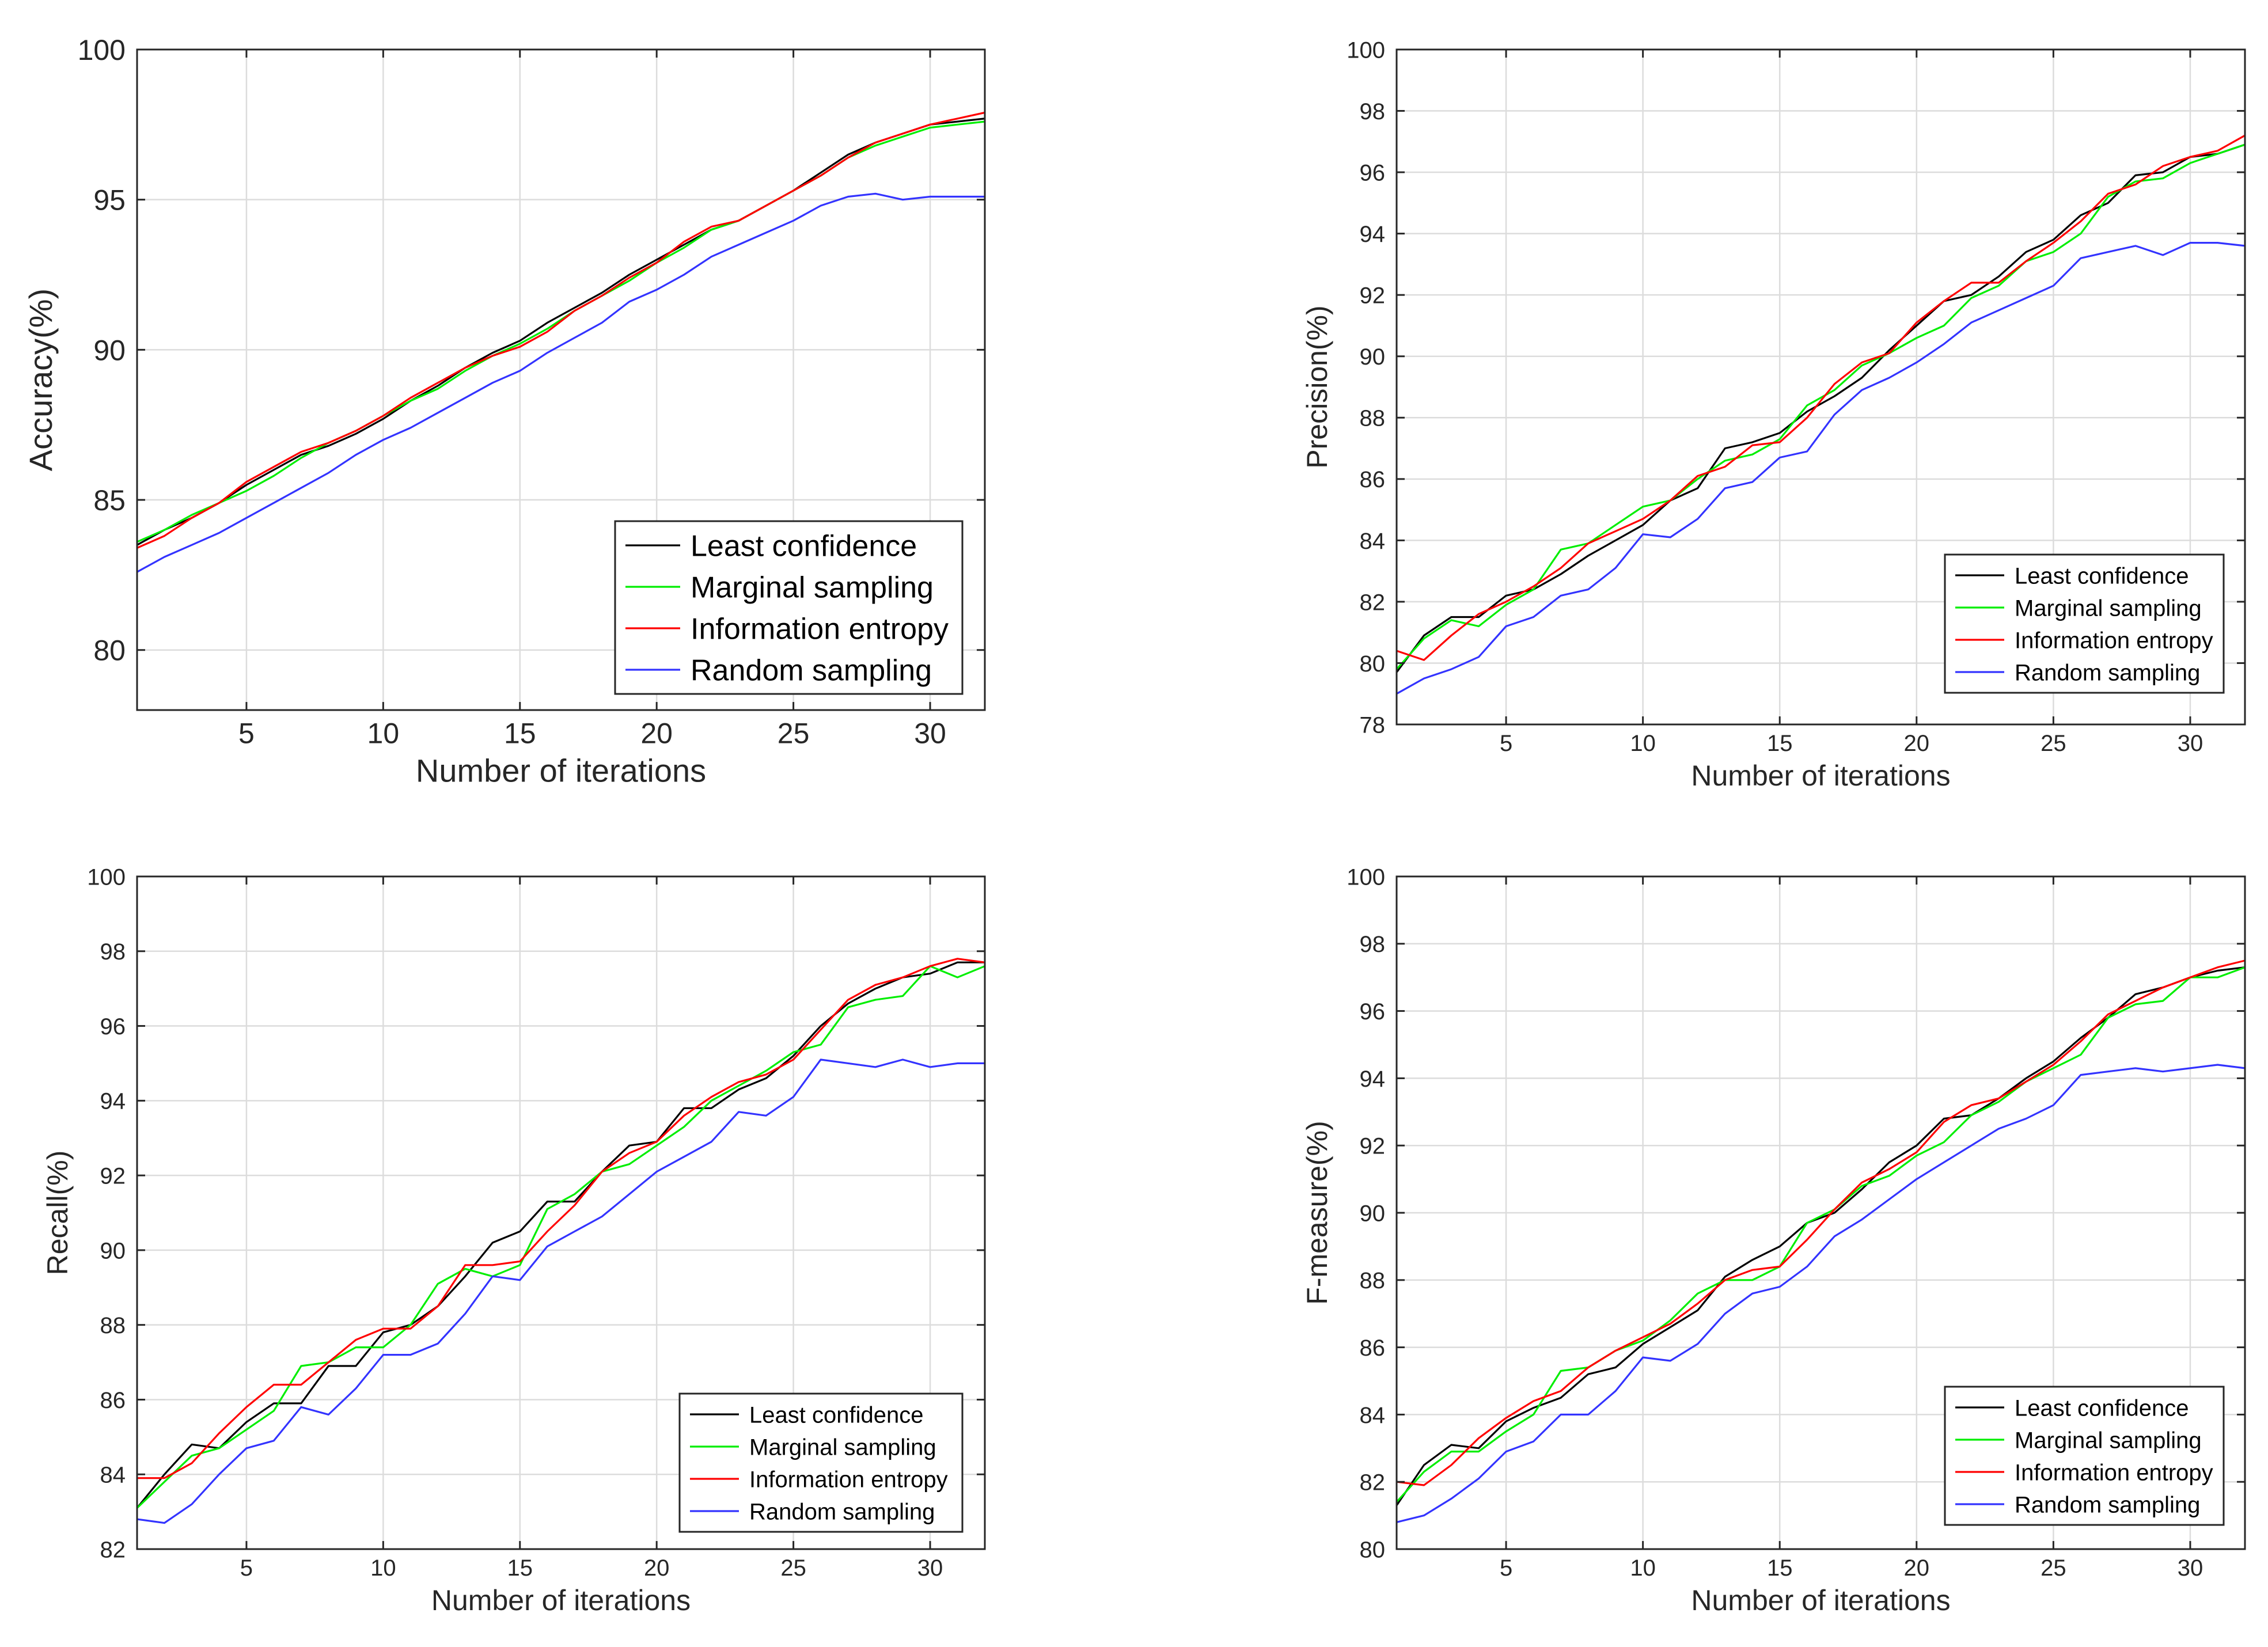 The height and width of the screenshot is (1647, 2268). What do you see at coordinates (57, 1214) in the screenshot?
I see `y-axis-label: Recall(%)` at bounding box center [57, 1214].